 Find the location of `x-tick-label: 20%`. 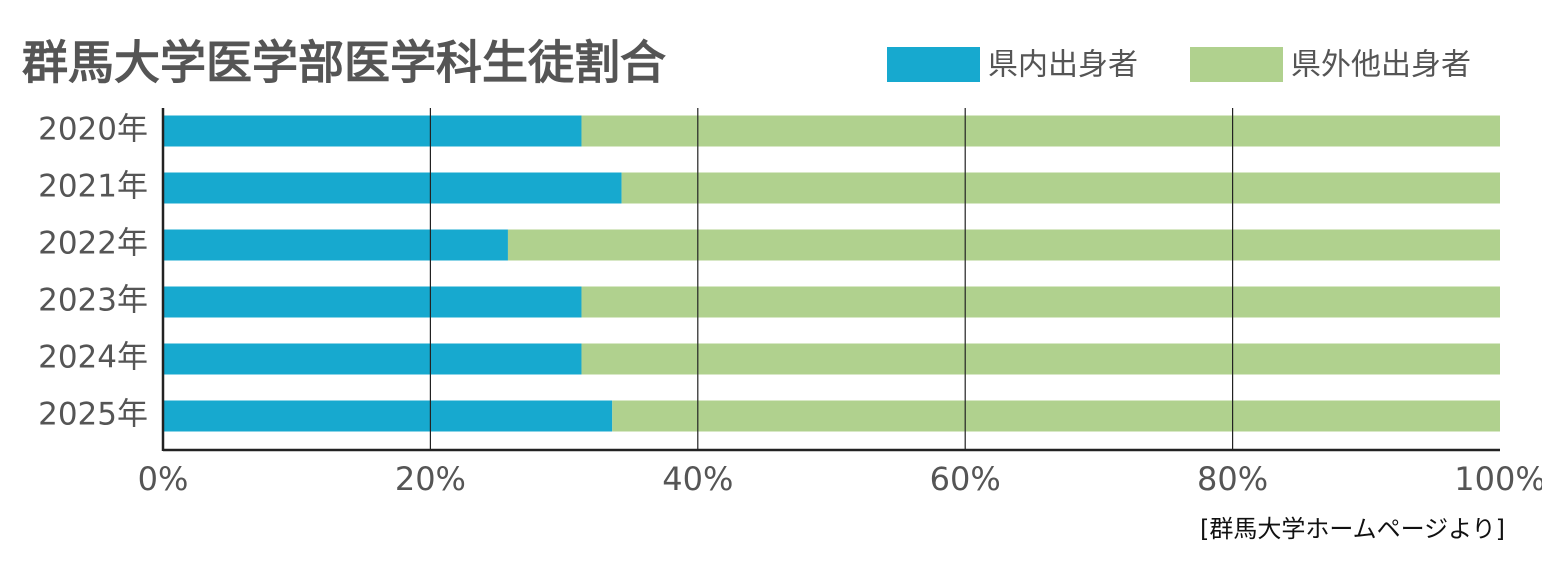

x-tick-label: 20% is located at coordinates (430, 479).